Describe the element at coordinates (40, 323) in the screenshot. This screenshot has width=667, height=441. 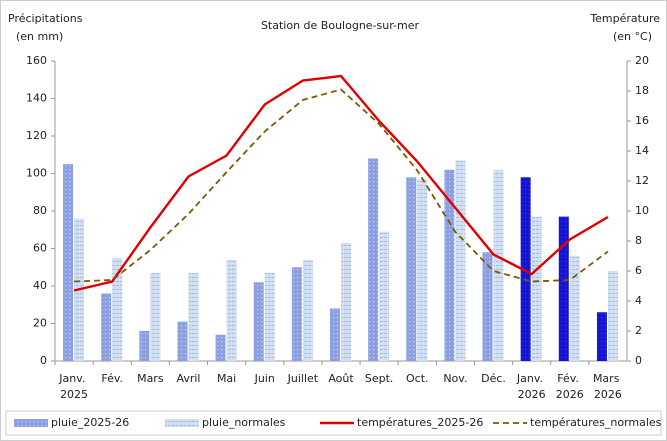
I see `y-tick-label: 20` at that location.